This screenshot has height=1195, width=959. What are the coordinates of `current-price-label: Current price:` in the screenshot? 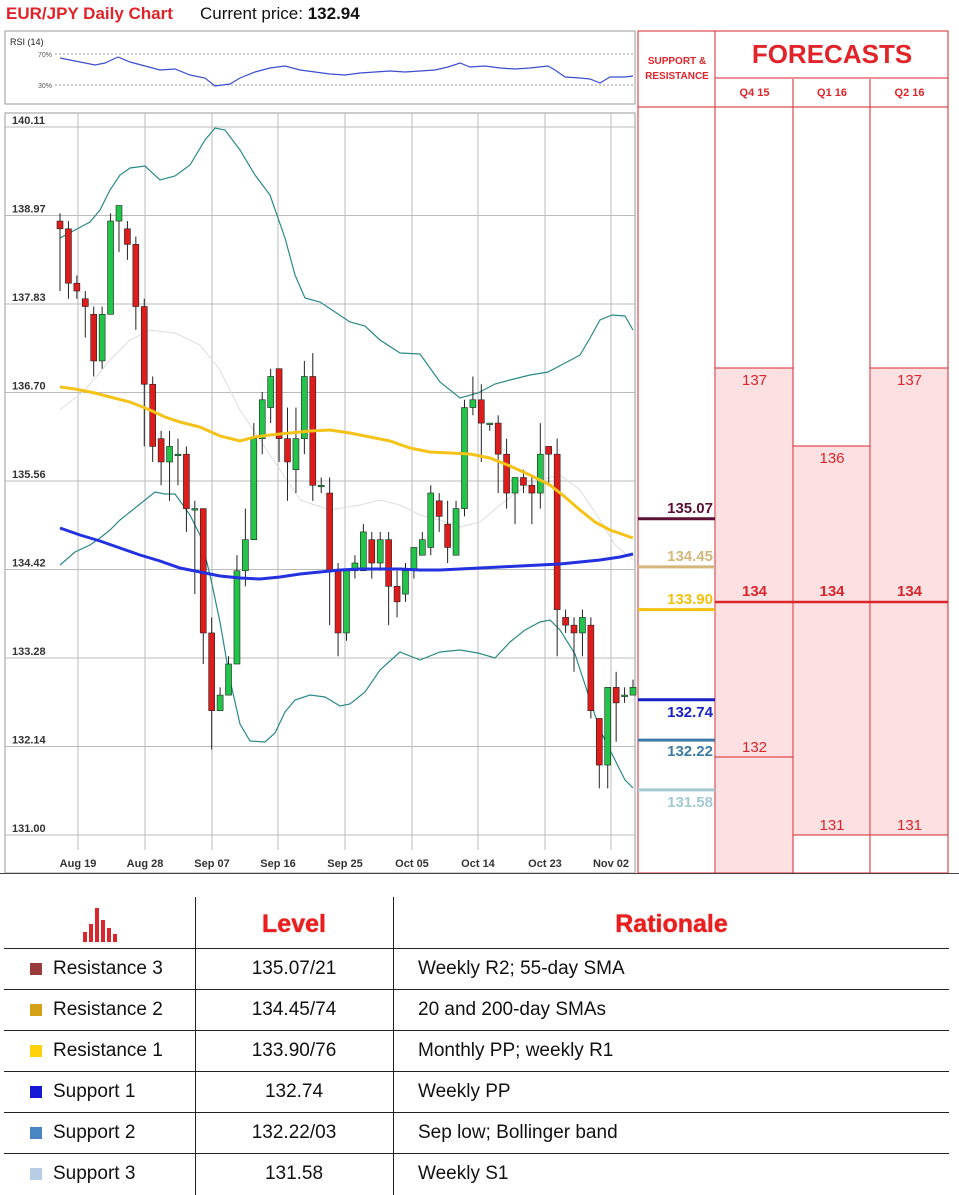 It's located at (251, 13).